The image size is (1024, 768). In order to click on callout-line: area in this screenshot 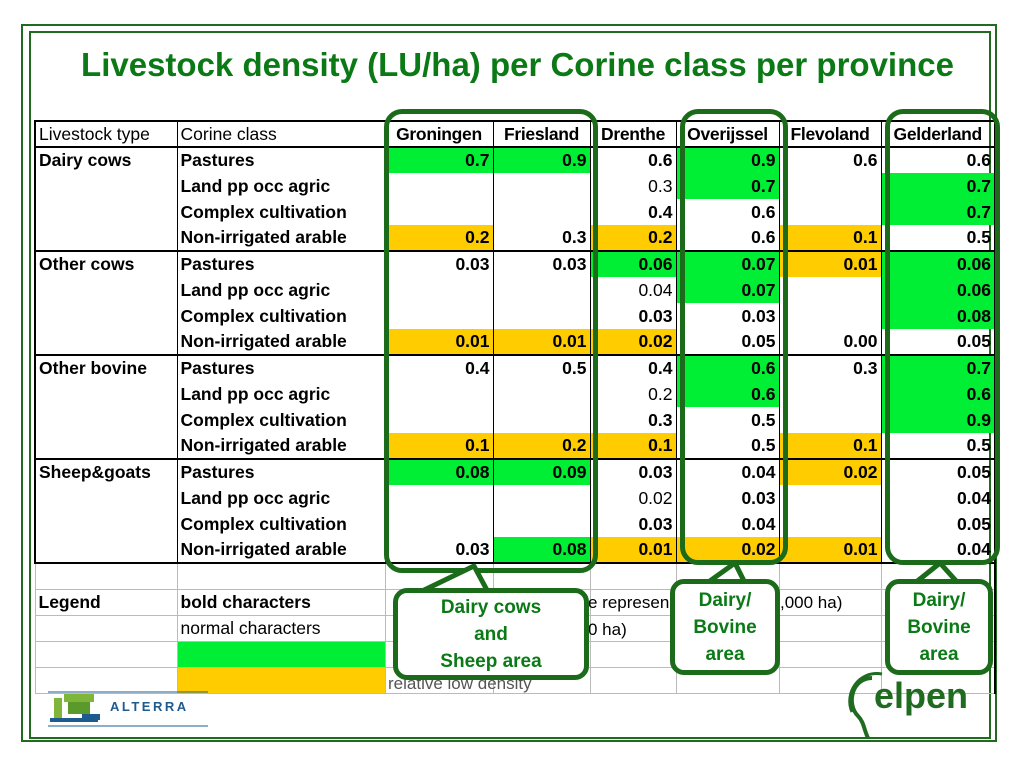, I will do `click(939, 654)`.